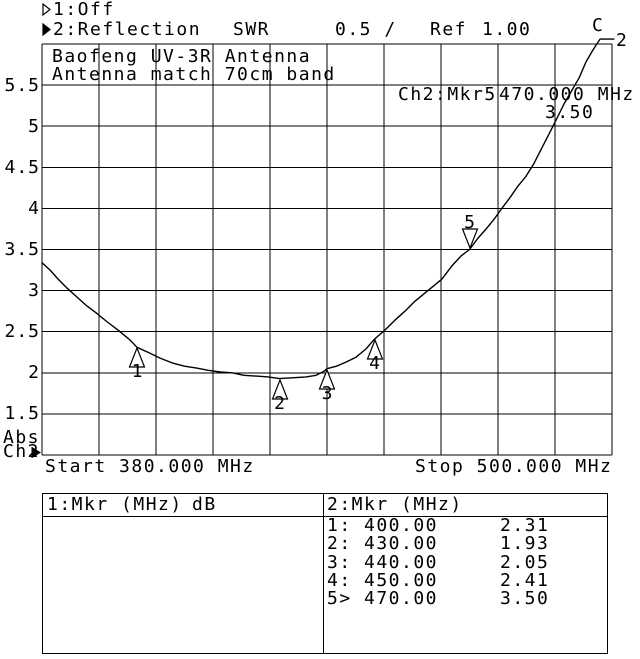 This screenshot has height=659, width=640. Describe the element at coordinates (462, 525) in the screenshot. I see `marker-table-row-1: 1: 400.00 2.31` at that location.